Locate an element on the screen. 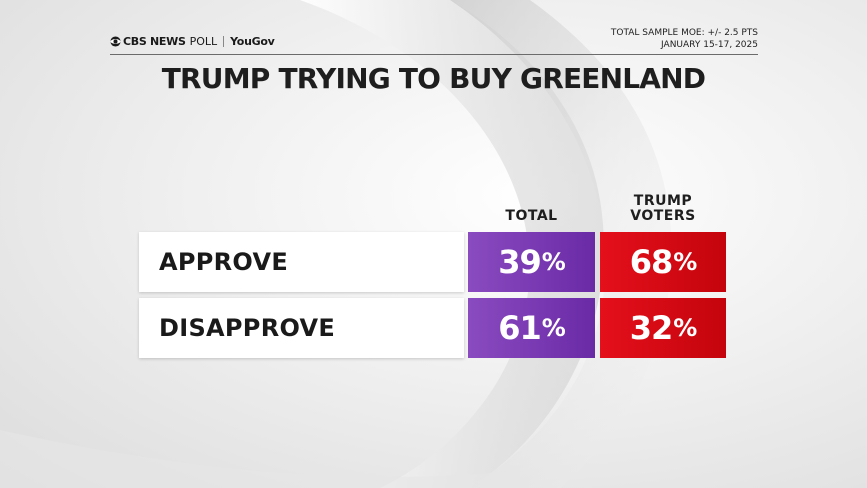 The width and height of the screenshot is (867, 488). cell-disapprove-trump-voters: 32% is located at coordinates (663, 328).